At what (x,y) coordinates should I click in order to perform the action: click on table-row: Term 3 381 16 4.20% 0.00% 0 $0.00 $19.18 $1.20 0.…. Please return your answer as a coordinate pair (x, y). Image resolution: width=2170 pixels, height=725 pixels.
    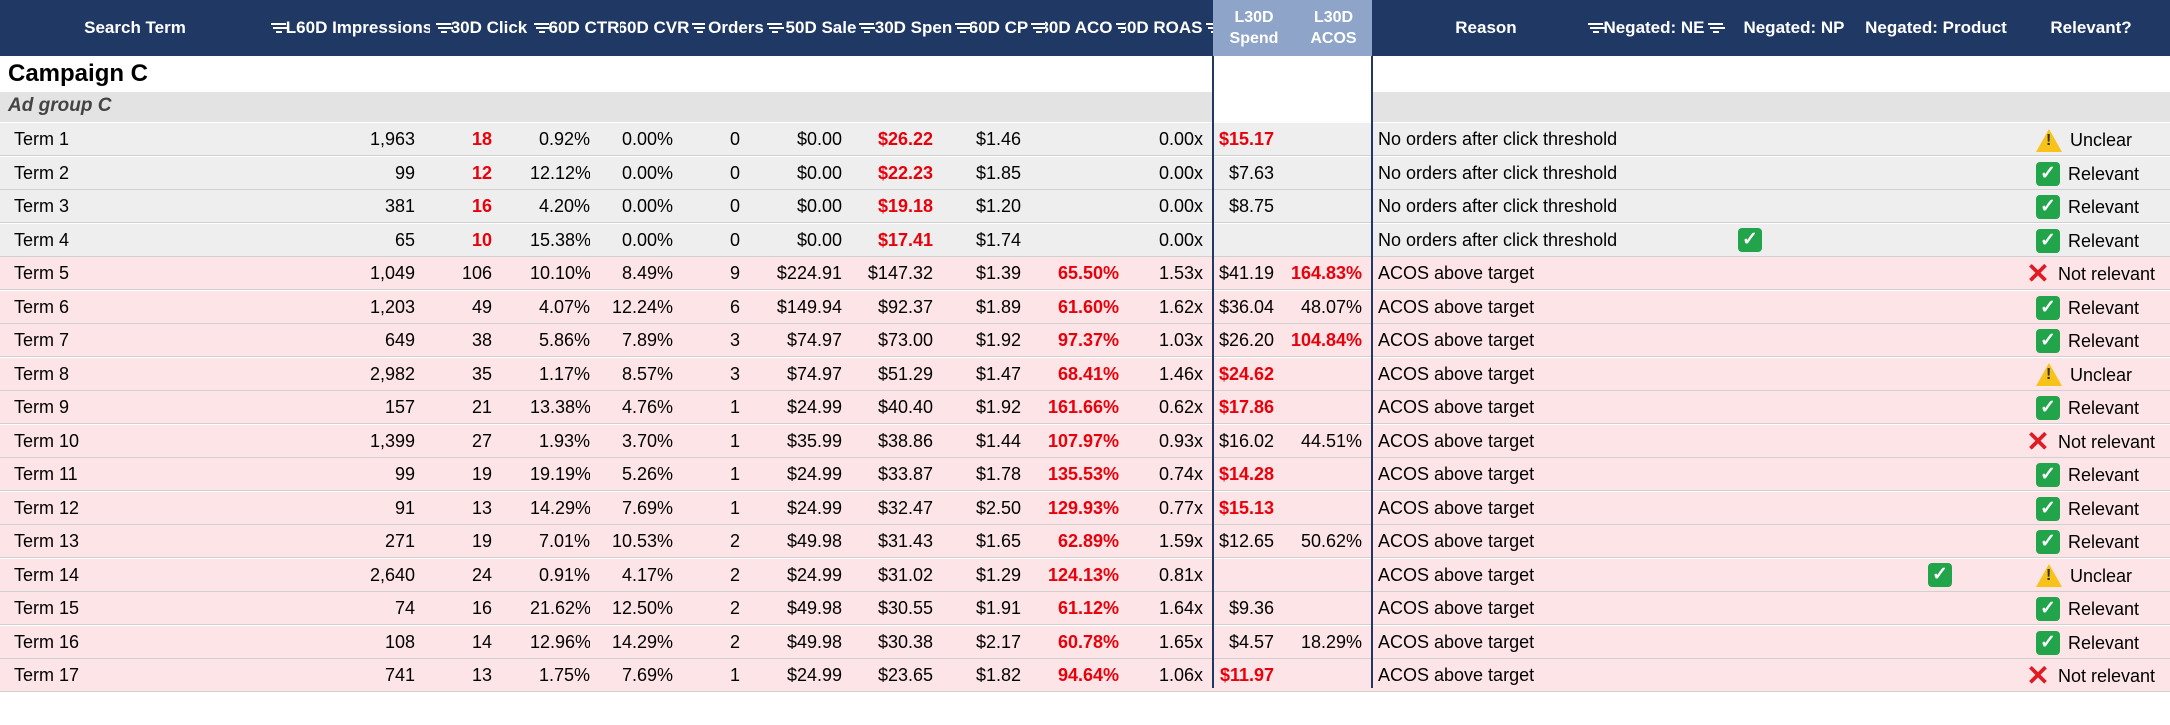
    Looking at the image, I should click on (1085, 206).